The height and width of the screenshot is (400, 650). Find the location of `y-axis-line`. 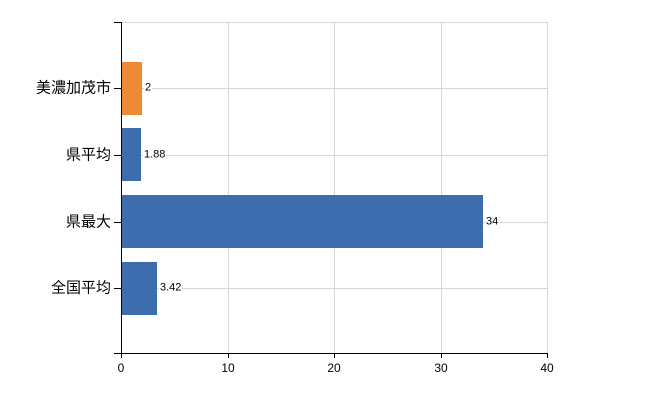

y-axis-line is located at coordinates (121, 190).